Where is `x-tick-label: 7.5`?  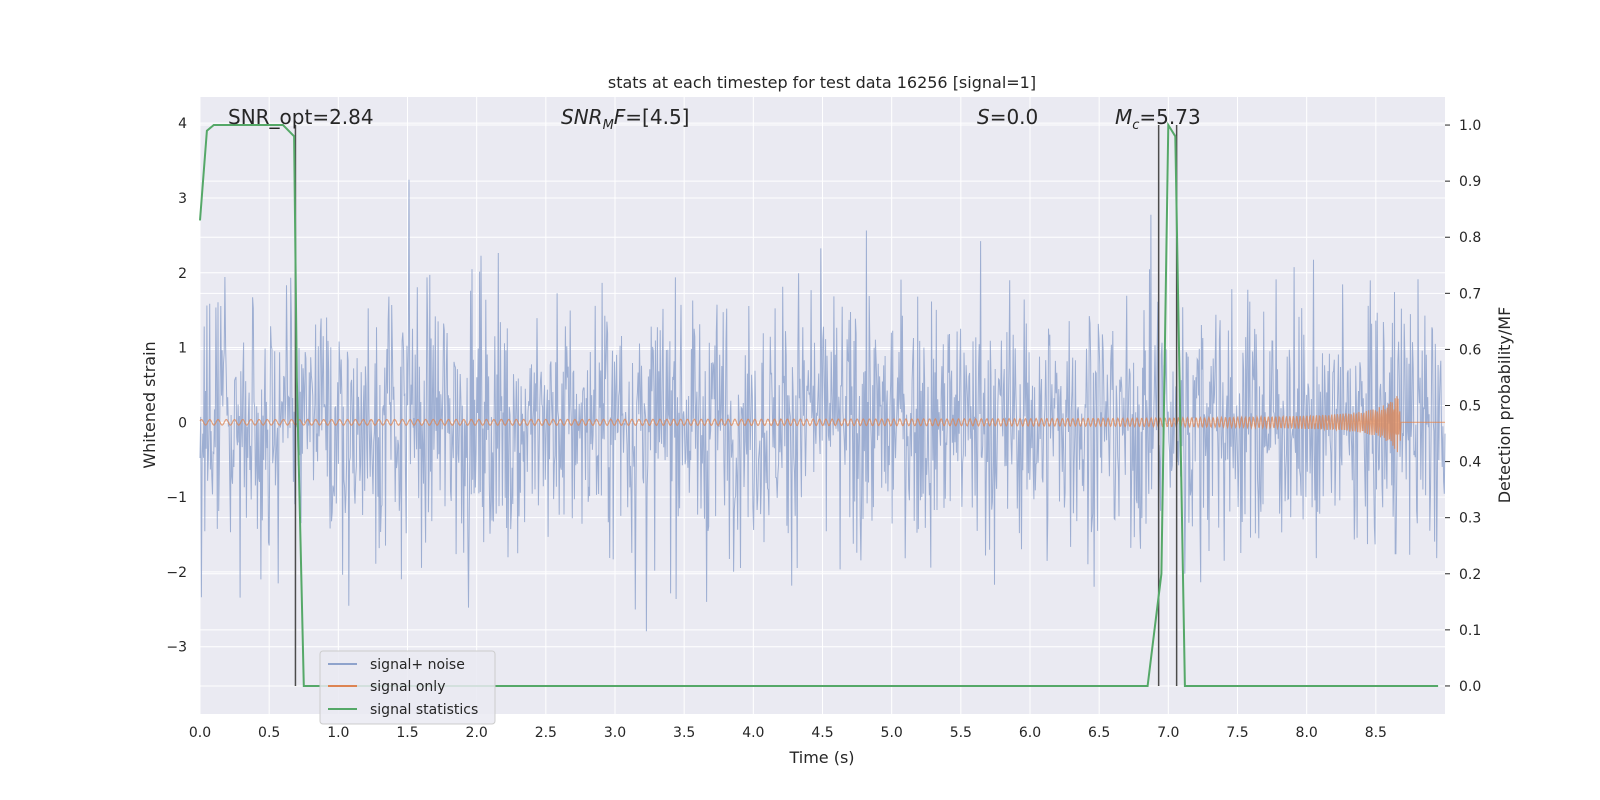
x-tick-label: 7.5 is located at coordinates (1237, 733).